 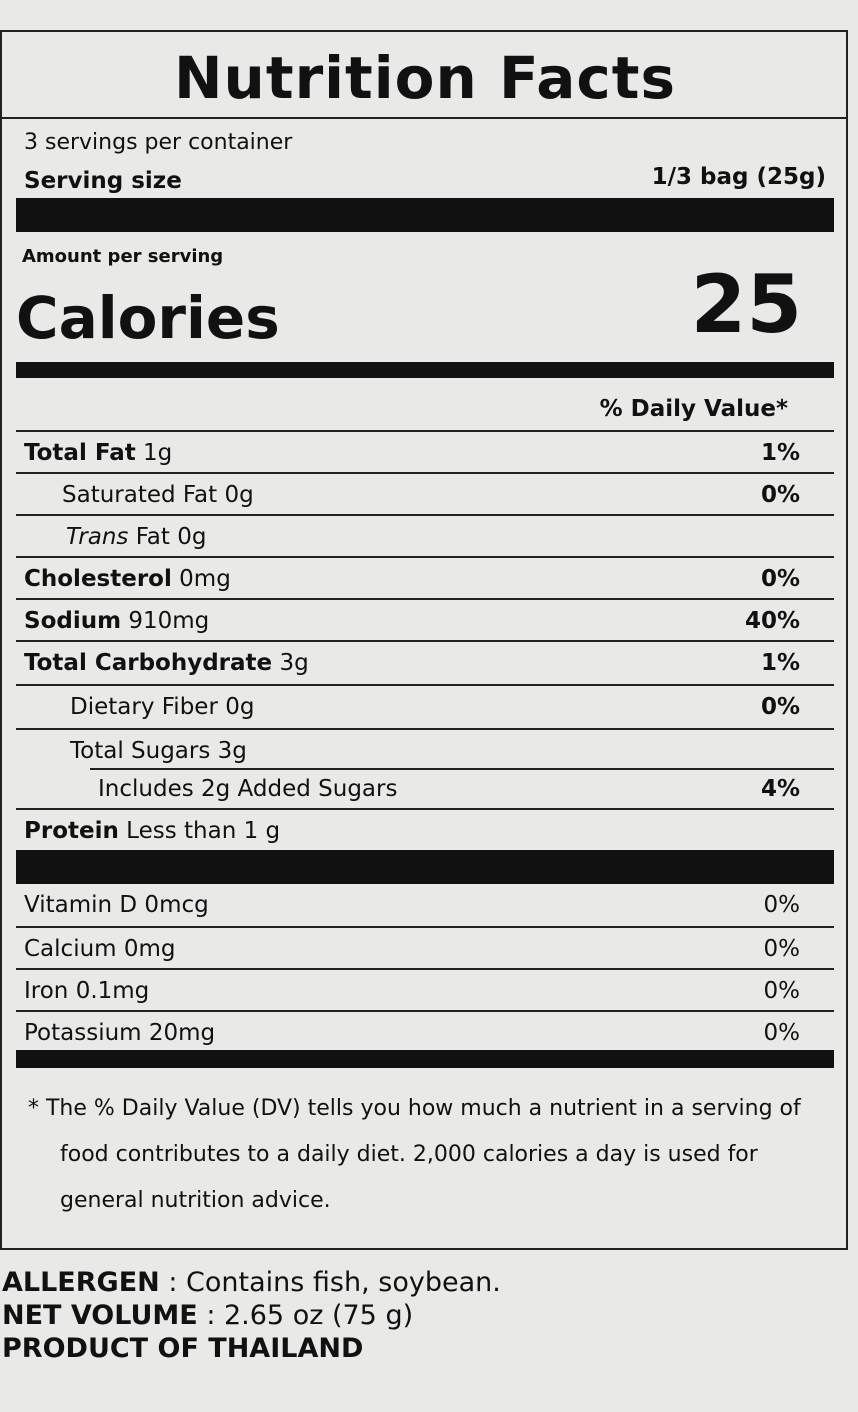 I want to click on nutrient-label: Includes 2g Added Sugars, so click(x=247, y=789).